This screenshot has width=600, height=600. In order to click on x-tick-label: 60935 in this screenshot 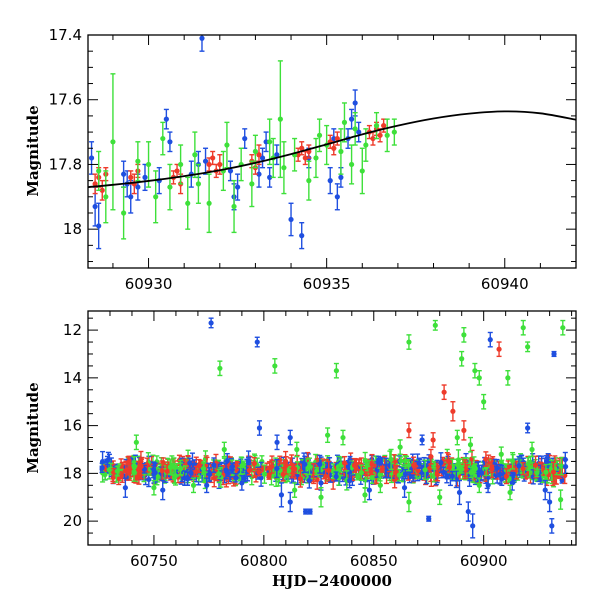, I will do `click(327, 284)`.